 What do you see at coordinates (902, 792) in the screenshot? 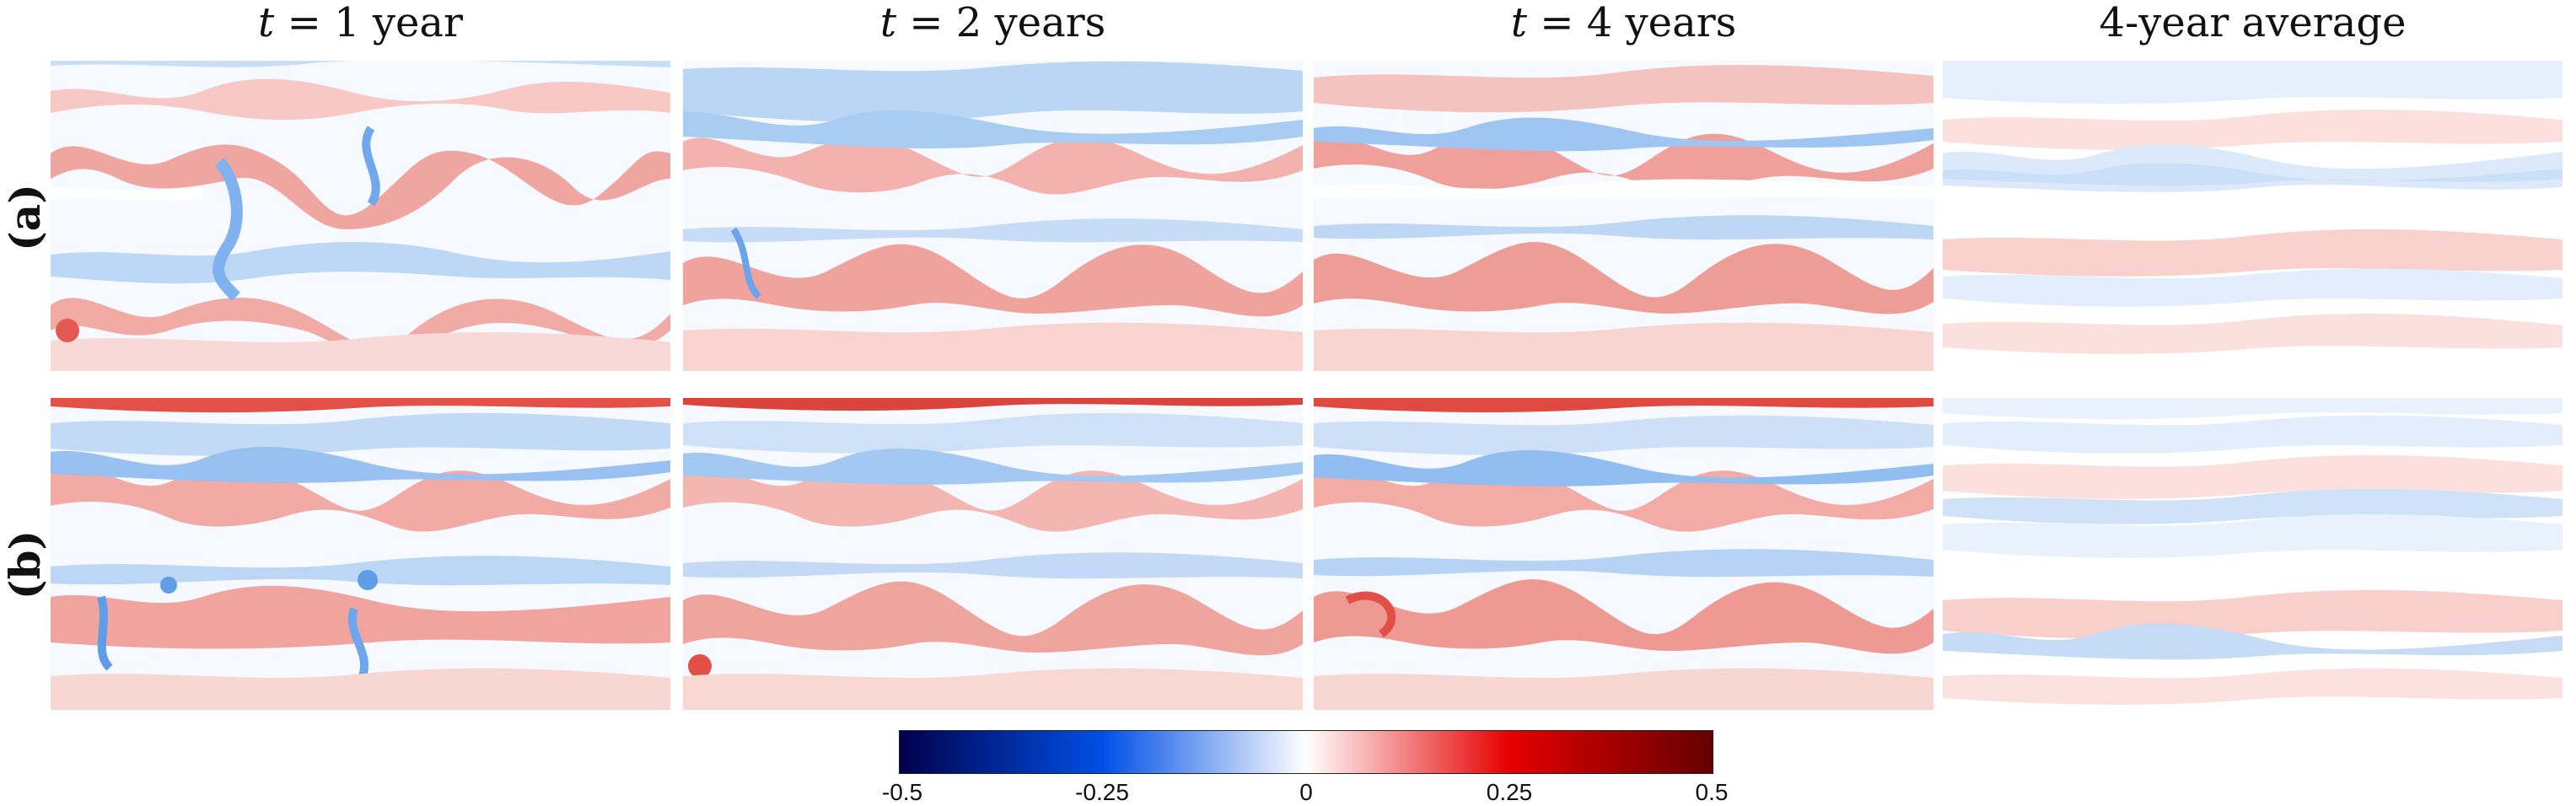
I see `colorbar-tick-1: -0.5` at bounding box center [902, 792].